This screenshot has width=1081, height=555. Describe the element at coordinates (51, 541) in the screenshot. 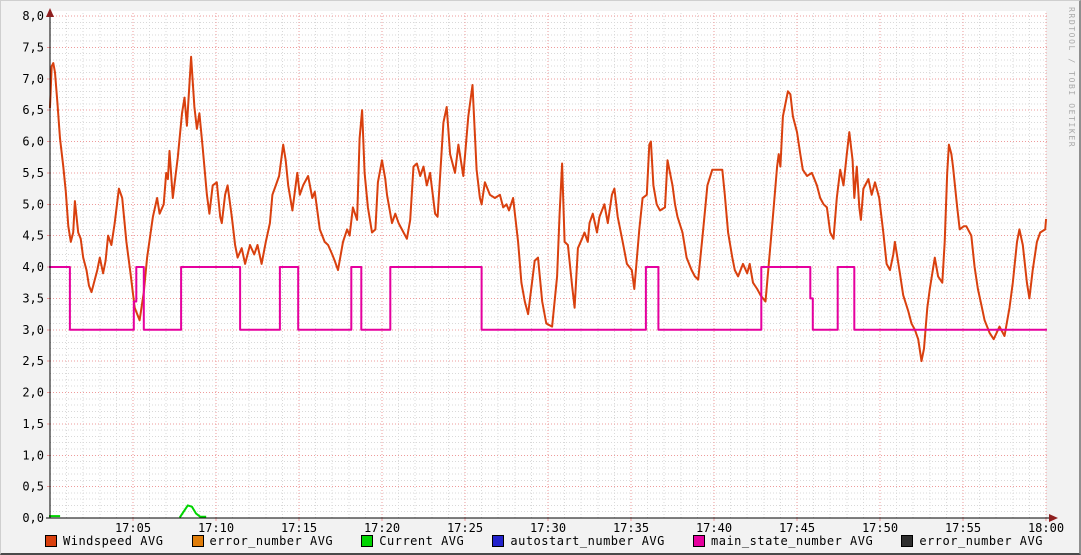

I see `legend-swatch-windspeed` at that location.